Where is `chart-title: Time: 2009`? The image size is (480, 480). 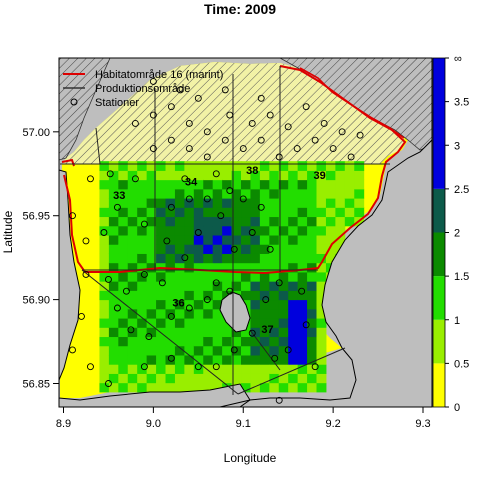
chart-title: Time: 2009 is located at coordinates (240, 9).